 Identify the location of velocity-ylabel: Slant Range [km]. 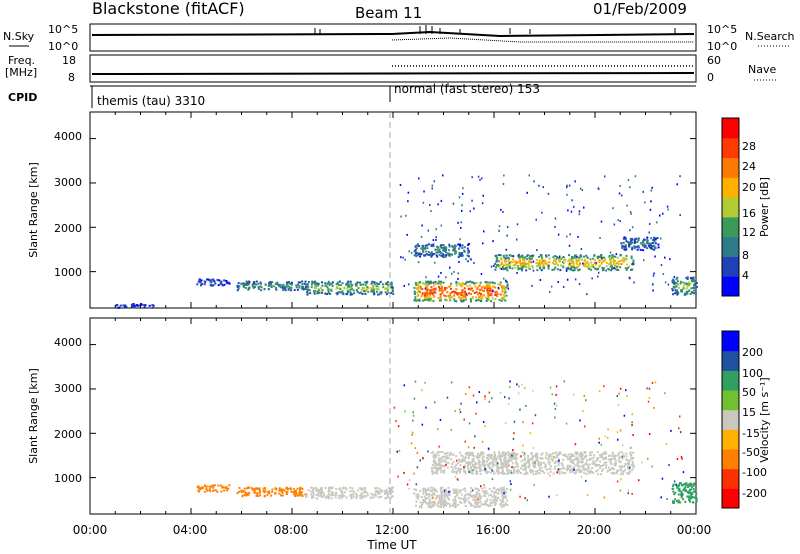
(33, 416).